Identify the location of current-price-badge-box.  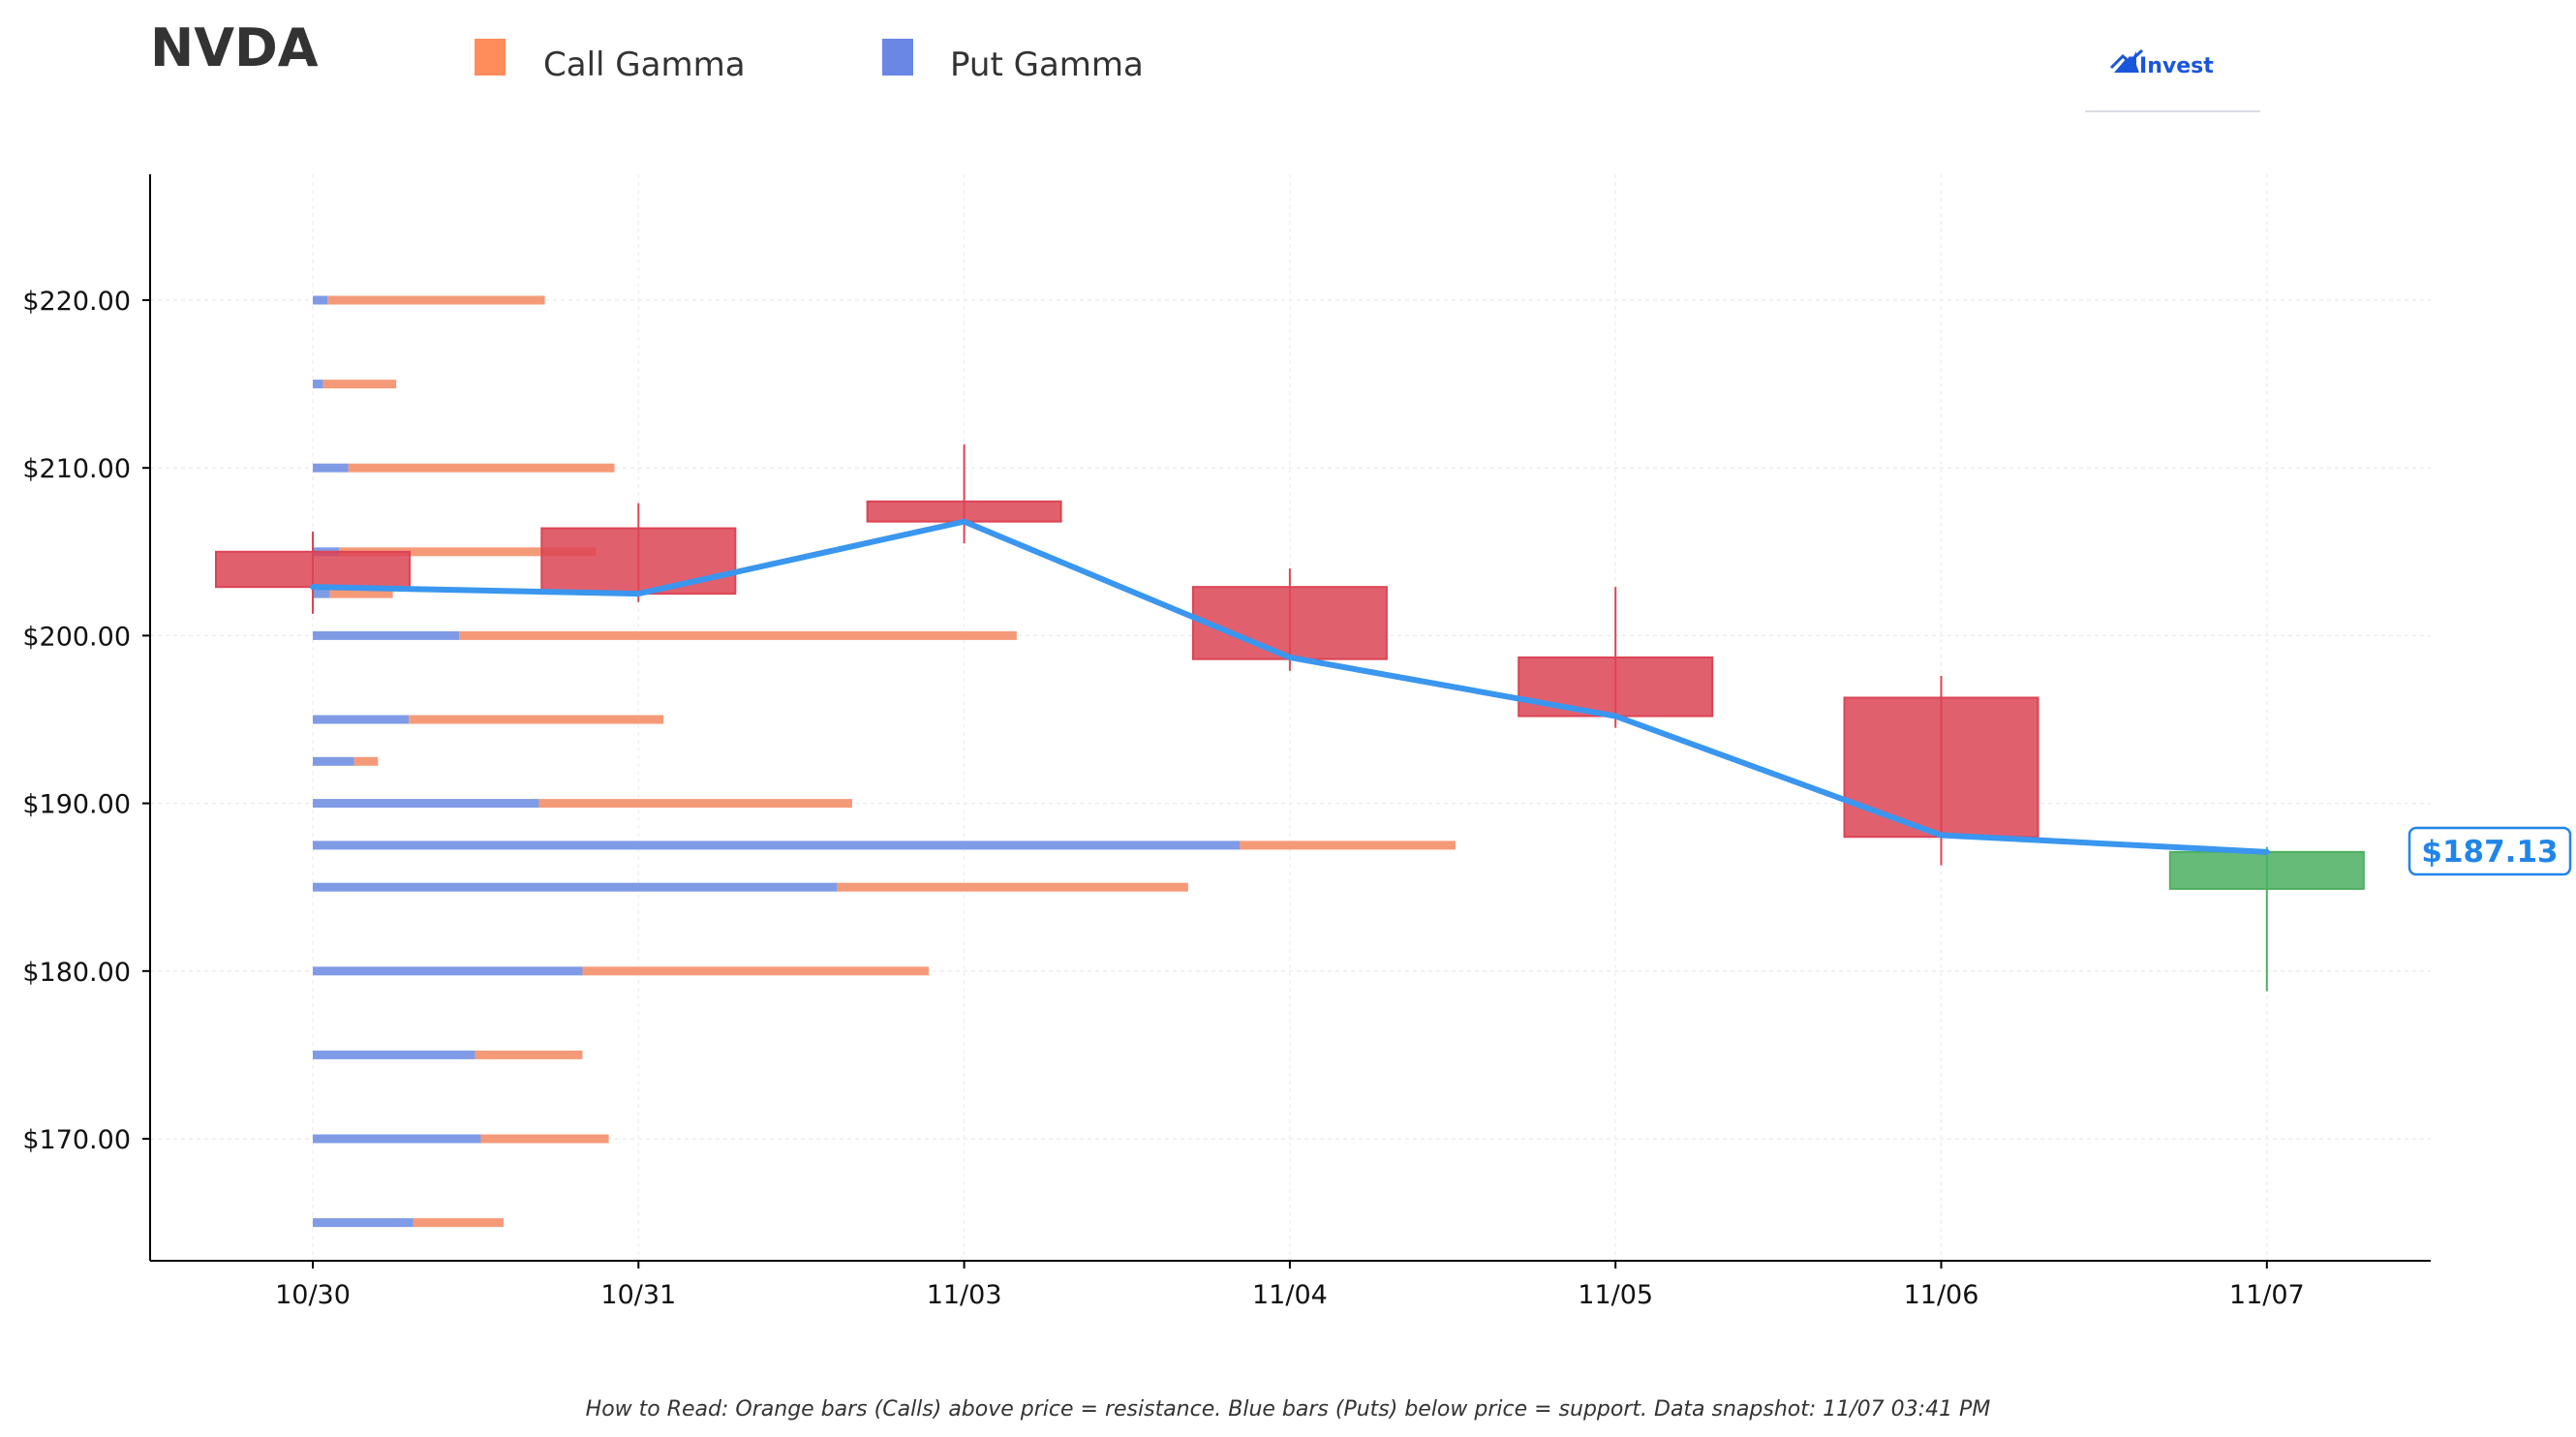
(2489, 851).